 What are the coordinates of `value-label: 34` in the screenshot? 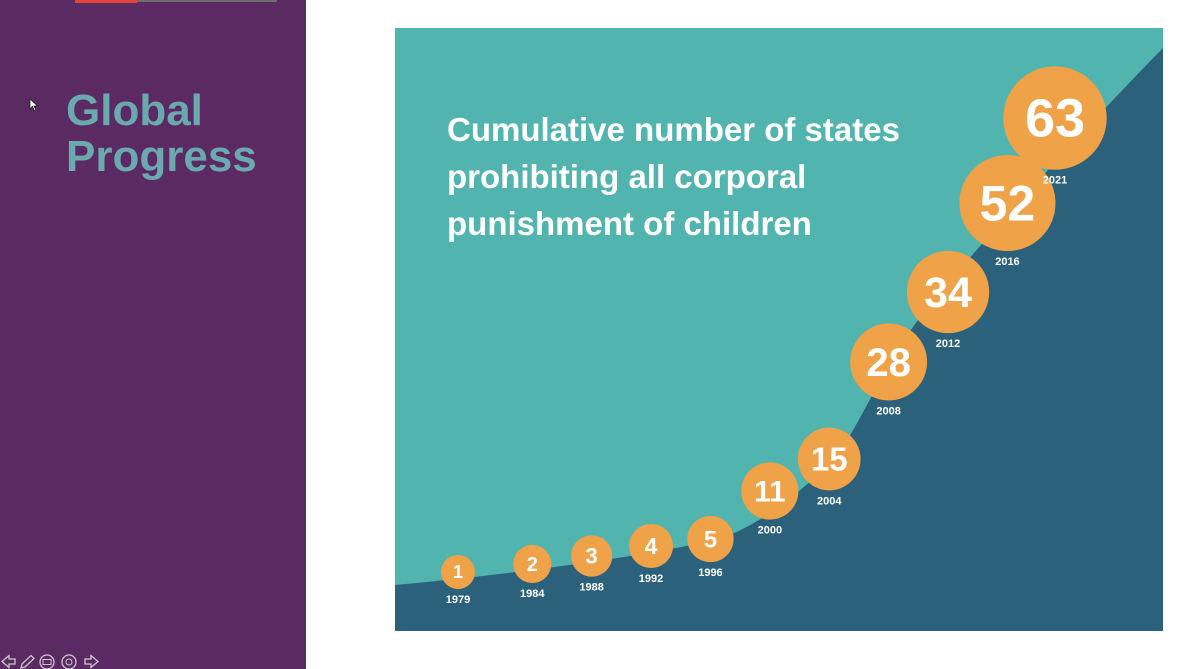 It's located at (948, 293).